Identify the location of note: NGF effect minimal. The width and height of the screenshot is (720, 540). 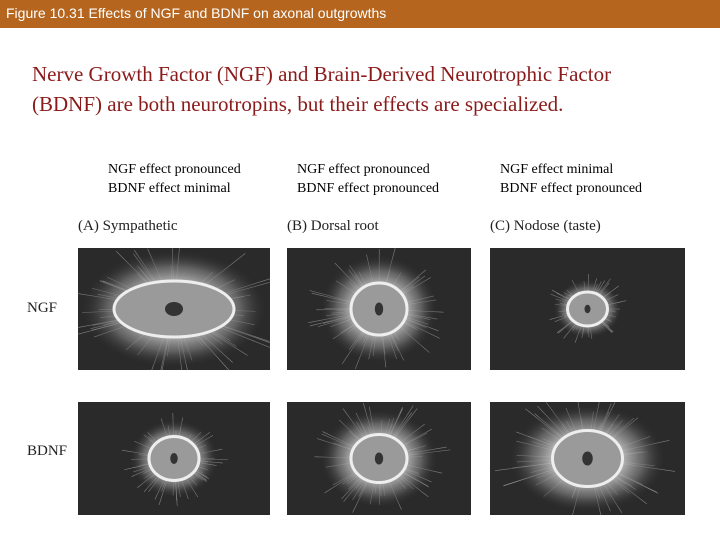
(557, 169).